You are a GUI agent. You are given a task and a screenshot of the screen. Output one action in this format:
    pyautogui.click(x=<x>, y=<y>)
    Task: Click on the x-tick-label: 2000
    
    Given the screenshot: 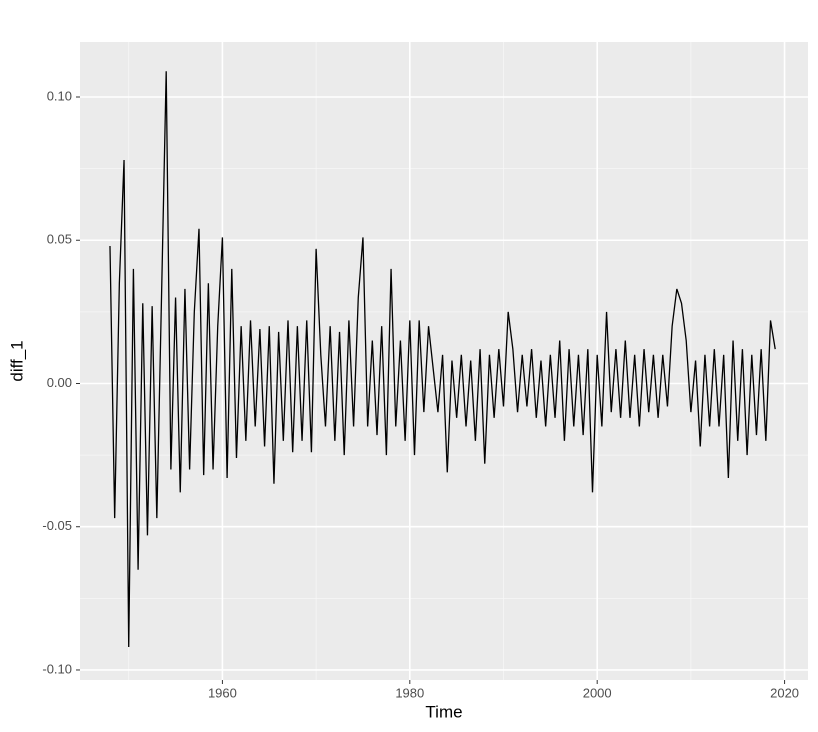 What is the action you would take?
    pyautogui.click(x=597, y=692)
    